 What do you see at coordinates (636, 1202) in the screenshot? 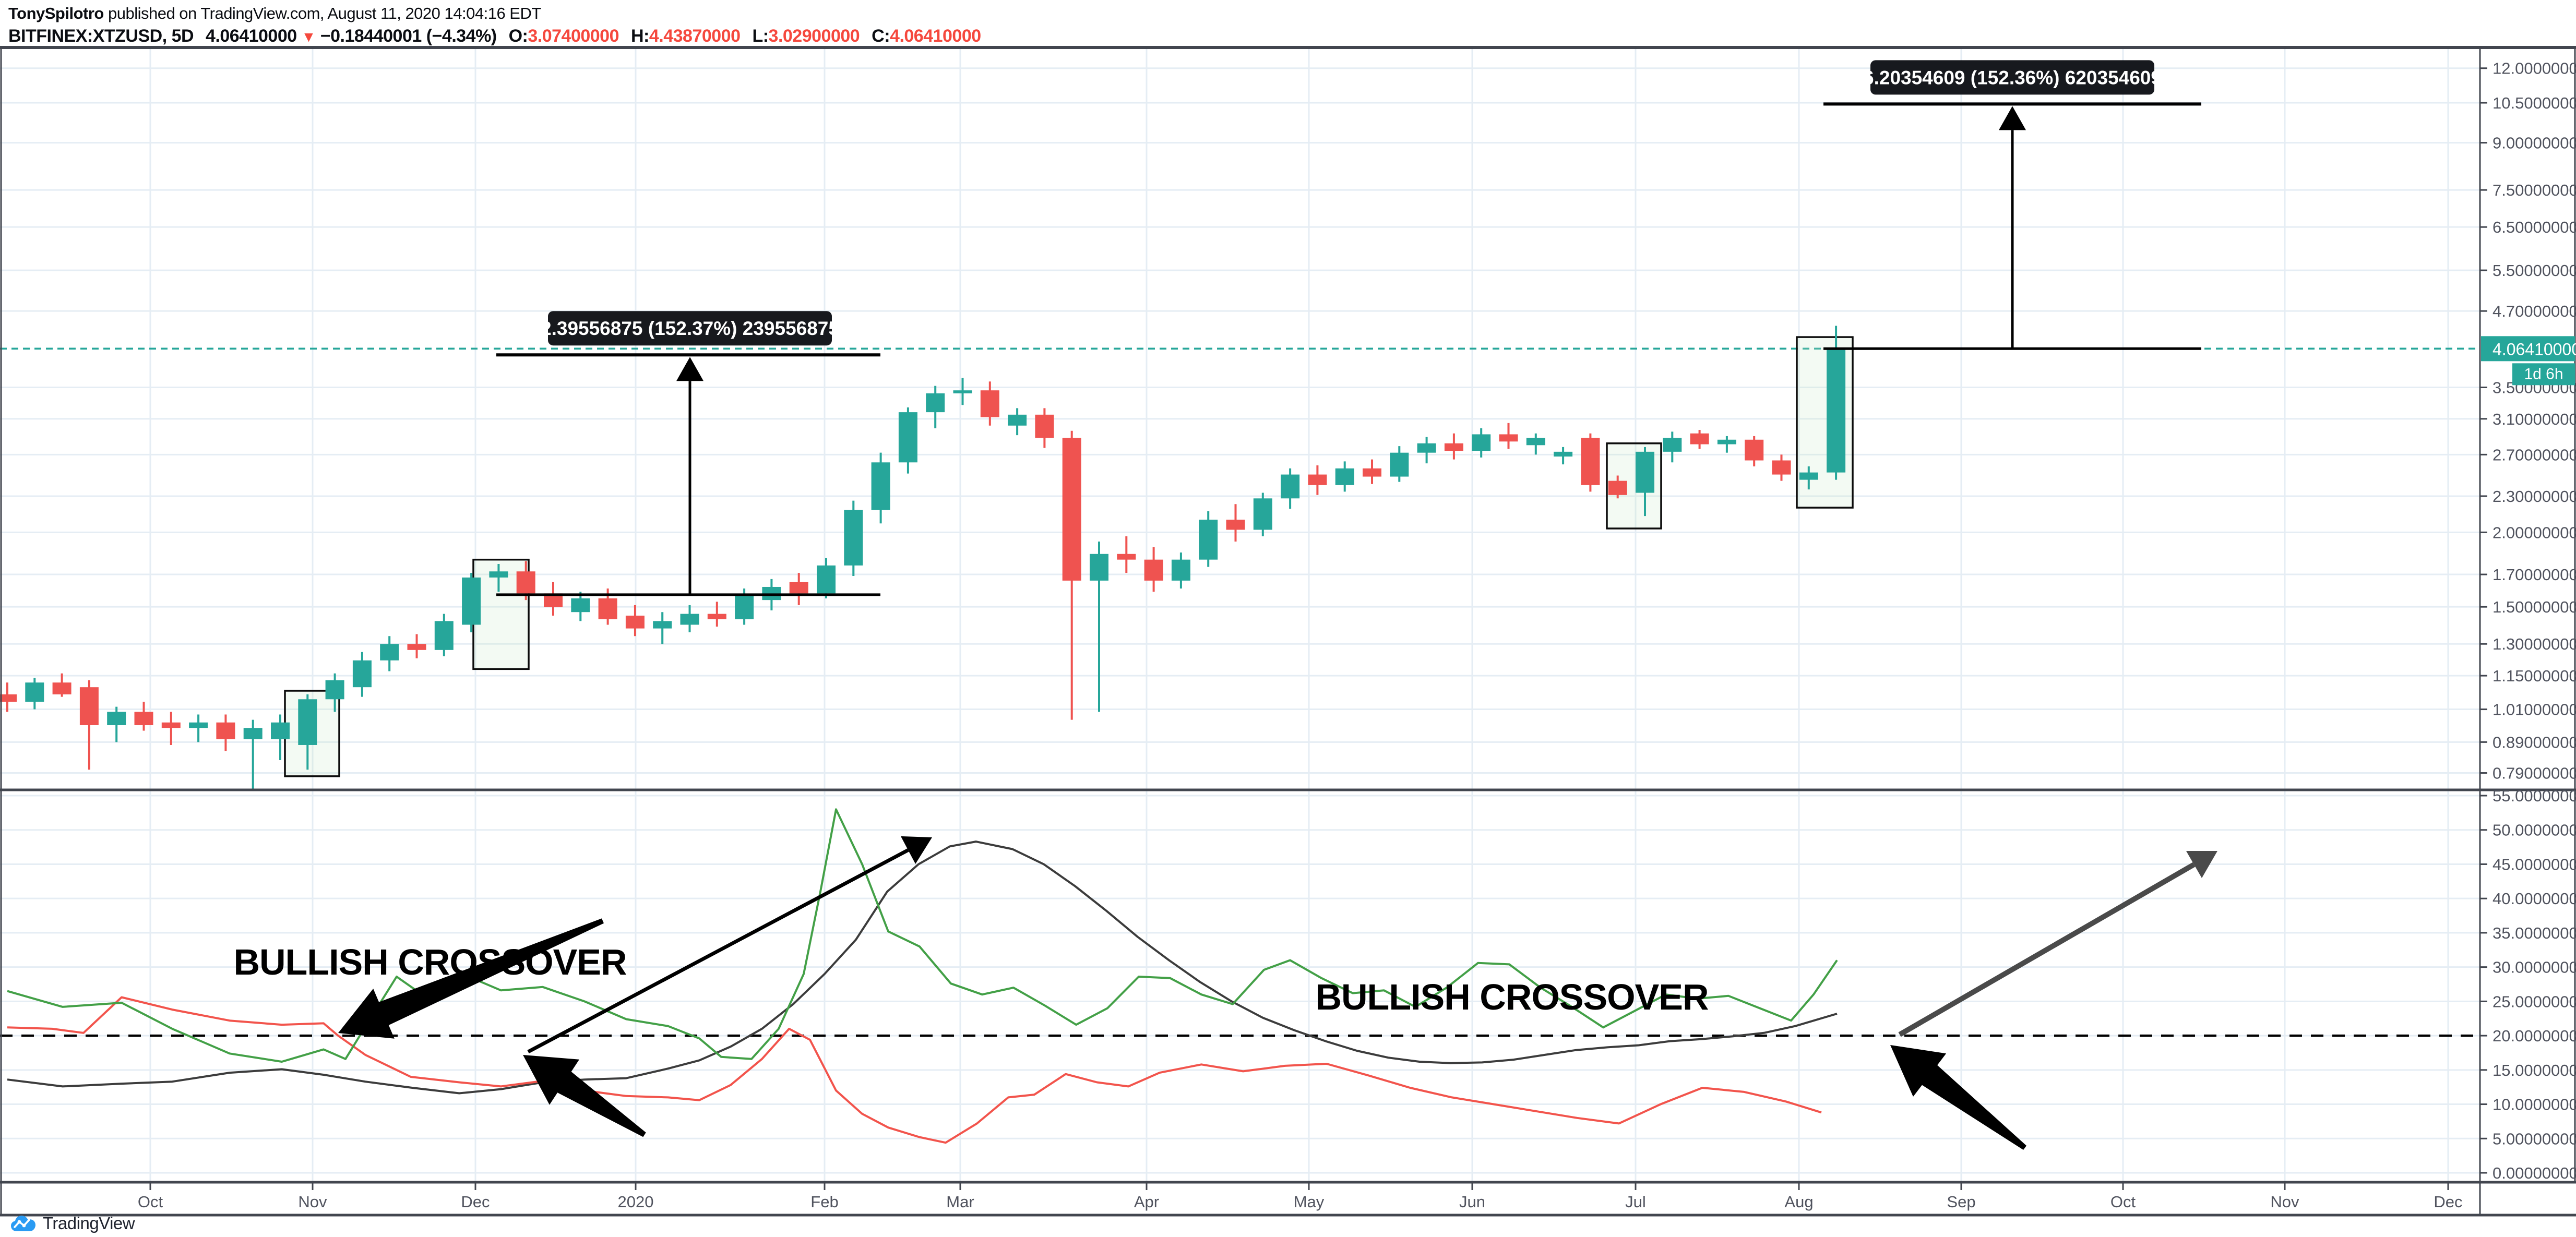
I see `chart-text: 2020` at bounding box center [636, 1202].